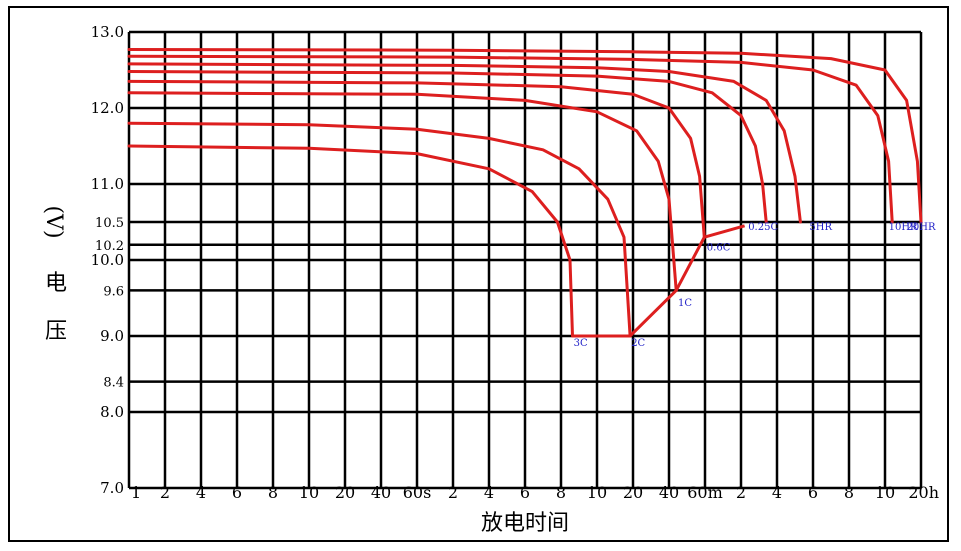 The image size is (961, 551). I want to click on x-tick-label-18: 4, so click(777, 492).